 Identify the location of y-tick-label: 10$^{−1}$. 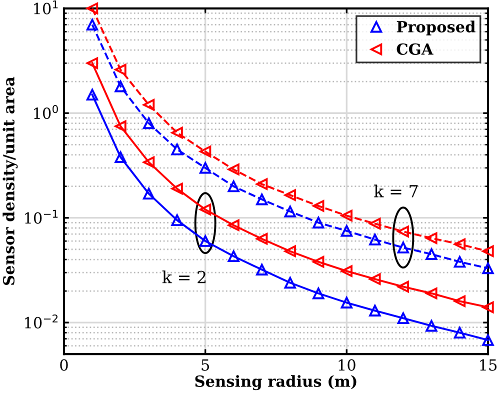
(41, 217).